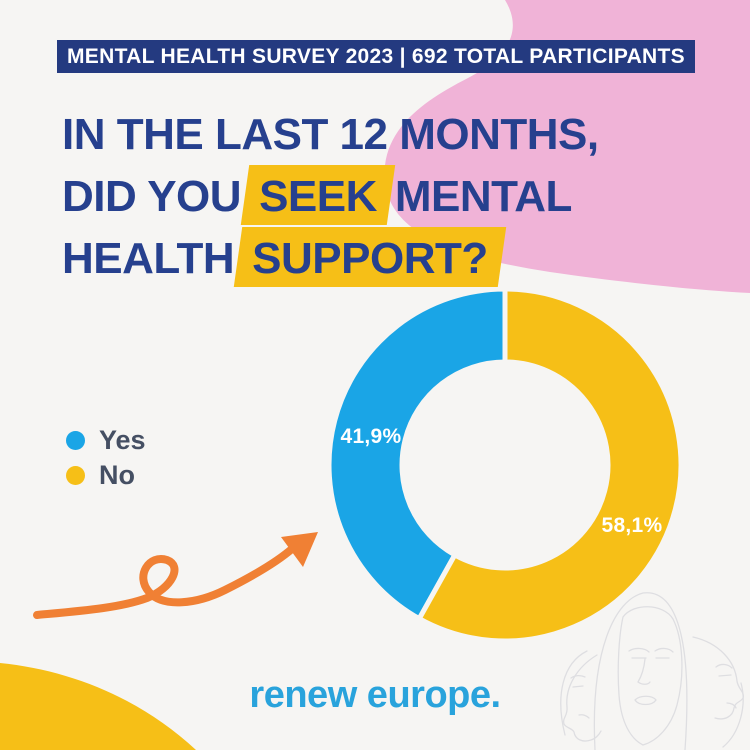 This screenshot has height=750, width=750. I want to click on title-line-1: IN THE LAST 12 MONTHS,, so click(330, 134).